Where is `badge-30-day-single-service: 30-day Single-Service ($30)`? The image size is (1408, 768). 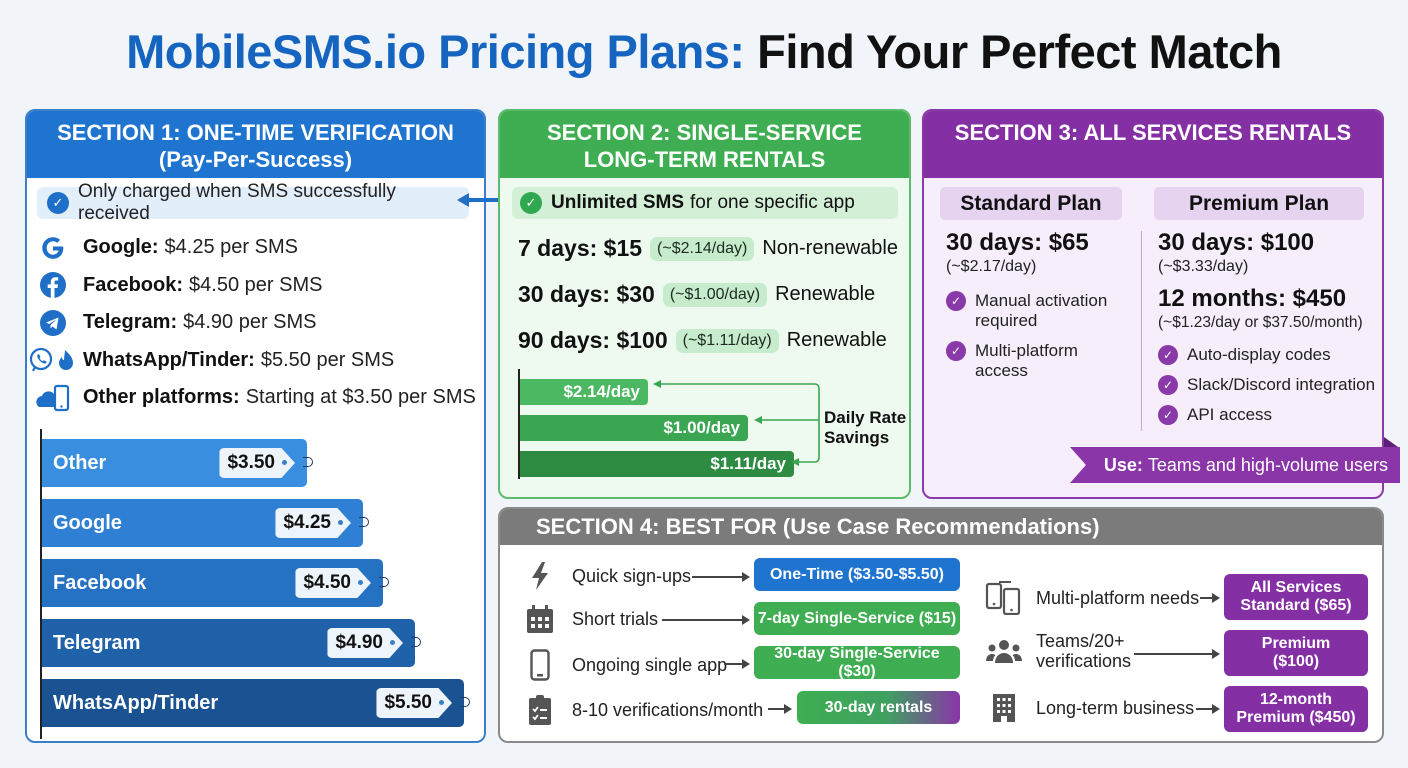 badge-30-day-single-service: 30-day Single-Service ($30) is located at coordinates (857, 662).